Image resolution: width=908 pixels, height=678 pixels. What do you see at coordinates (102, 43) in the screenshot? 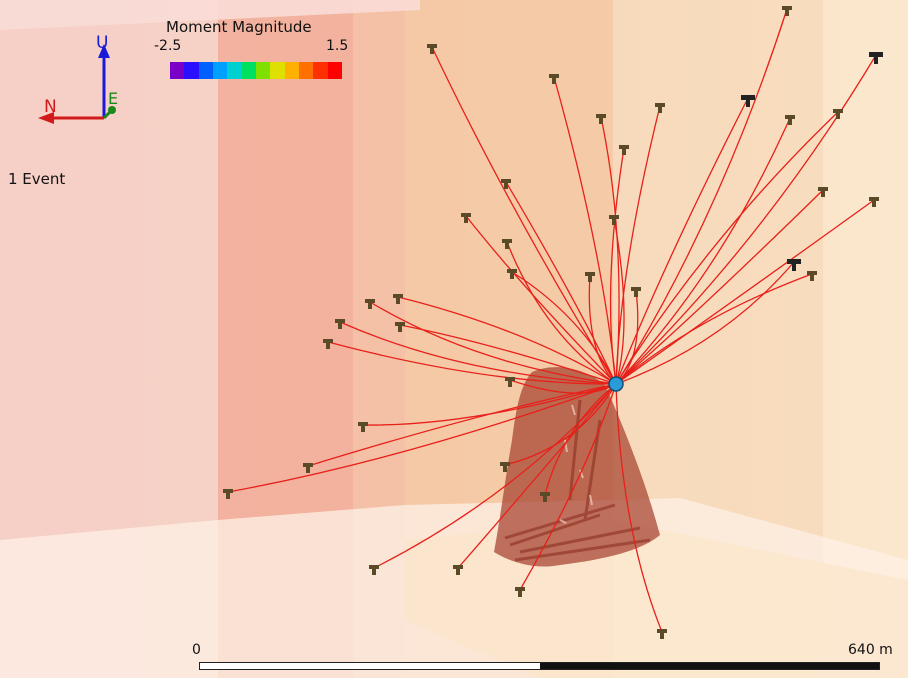
I see `up-axis-label: U` at bounding box center [102, 43].